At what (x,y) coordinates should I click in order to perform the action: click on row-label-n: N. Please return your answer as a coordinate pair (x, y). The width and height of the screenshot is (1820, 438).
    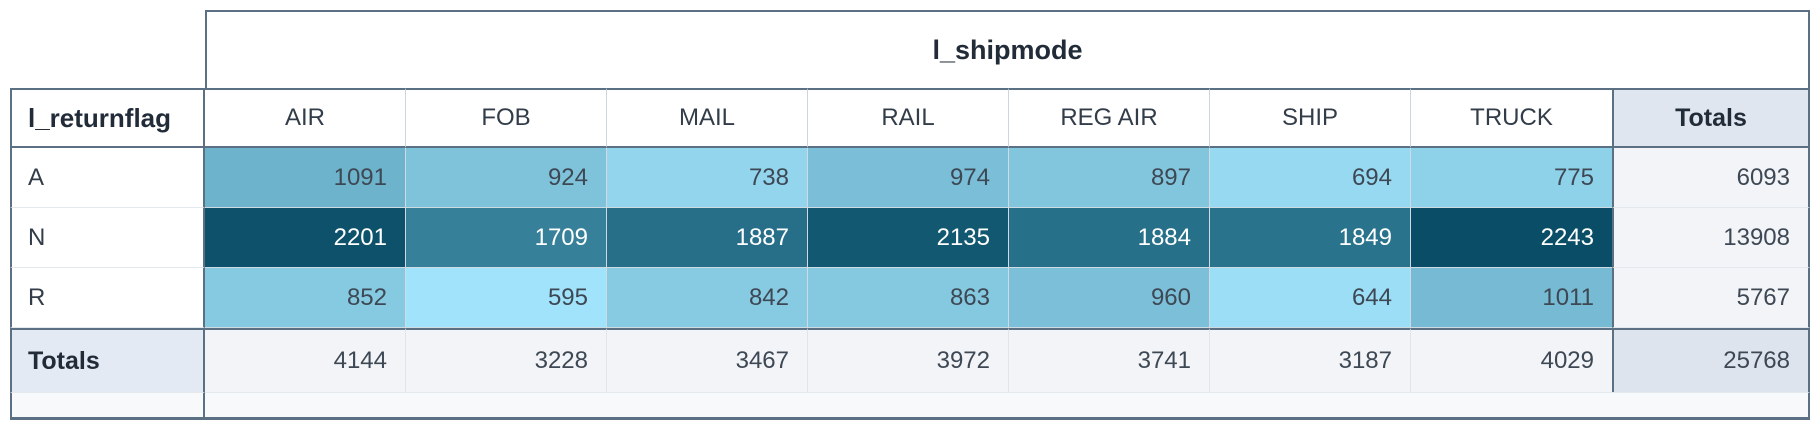
    Looking at the image, I should click on (107, 238).